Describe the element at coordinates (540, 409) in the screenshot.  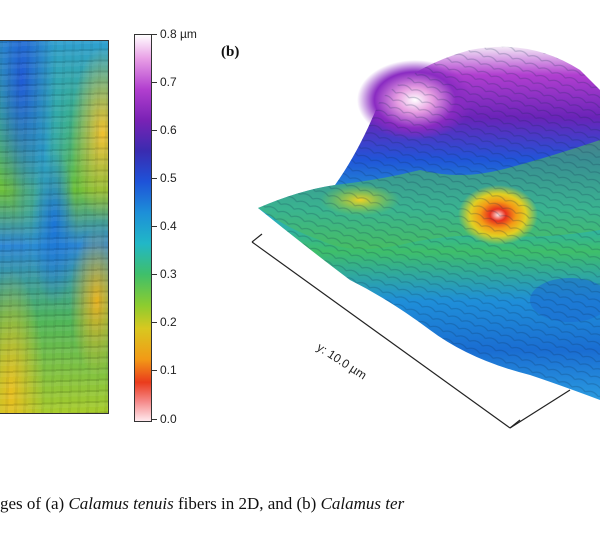
I see `x-axis-line` at that location.